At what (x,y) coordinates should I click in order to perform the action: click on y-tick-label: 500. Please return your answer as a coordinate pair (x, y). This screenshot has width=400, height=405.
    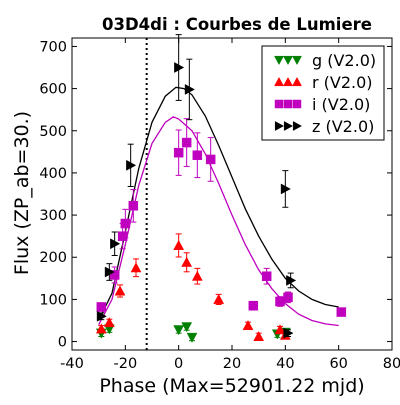
    Looking at the image, I should click on (53, 132).